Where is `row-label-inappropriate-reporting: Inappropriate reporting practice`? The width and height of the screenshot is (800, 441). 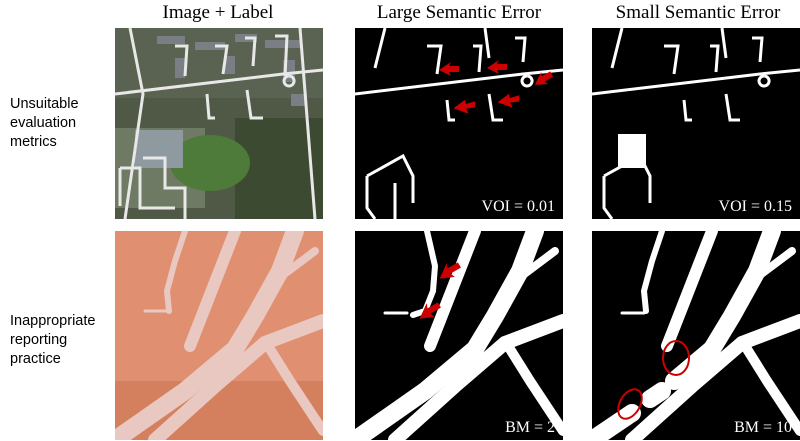
row-label-inappropriate-reporting: Inappropriate reporting practice is located at coordinates (62, 340).